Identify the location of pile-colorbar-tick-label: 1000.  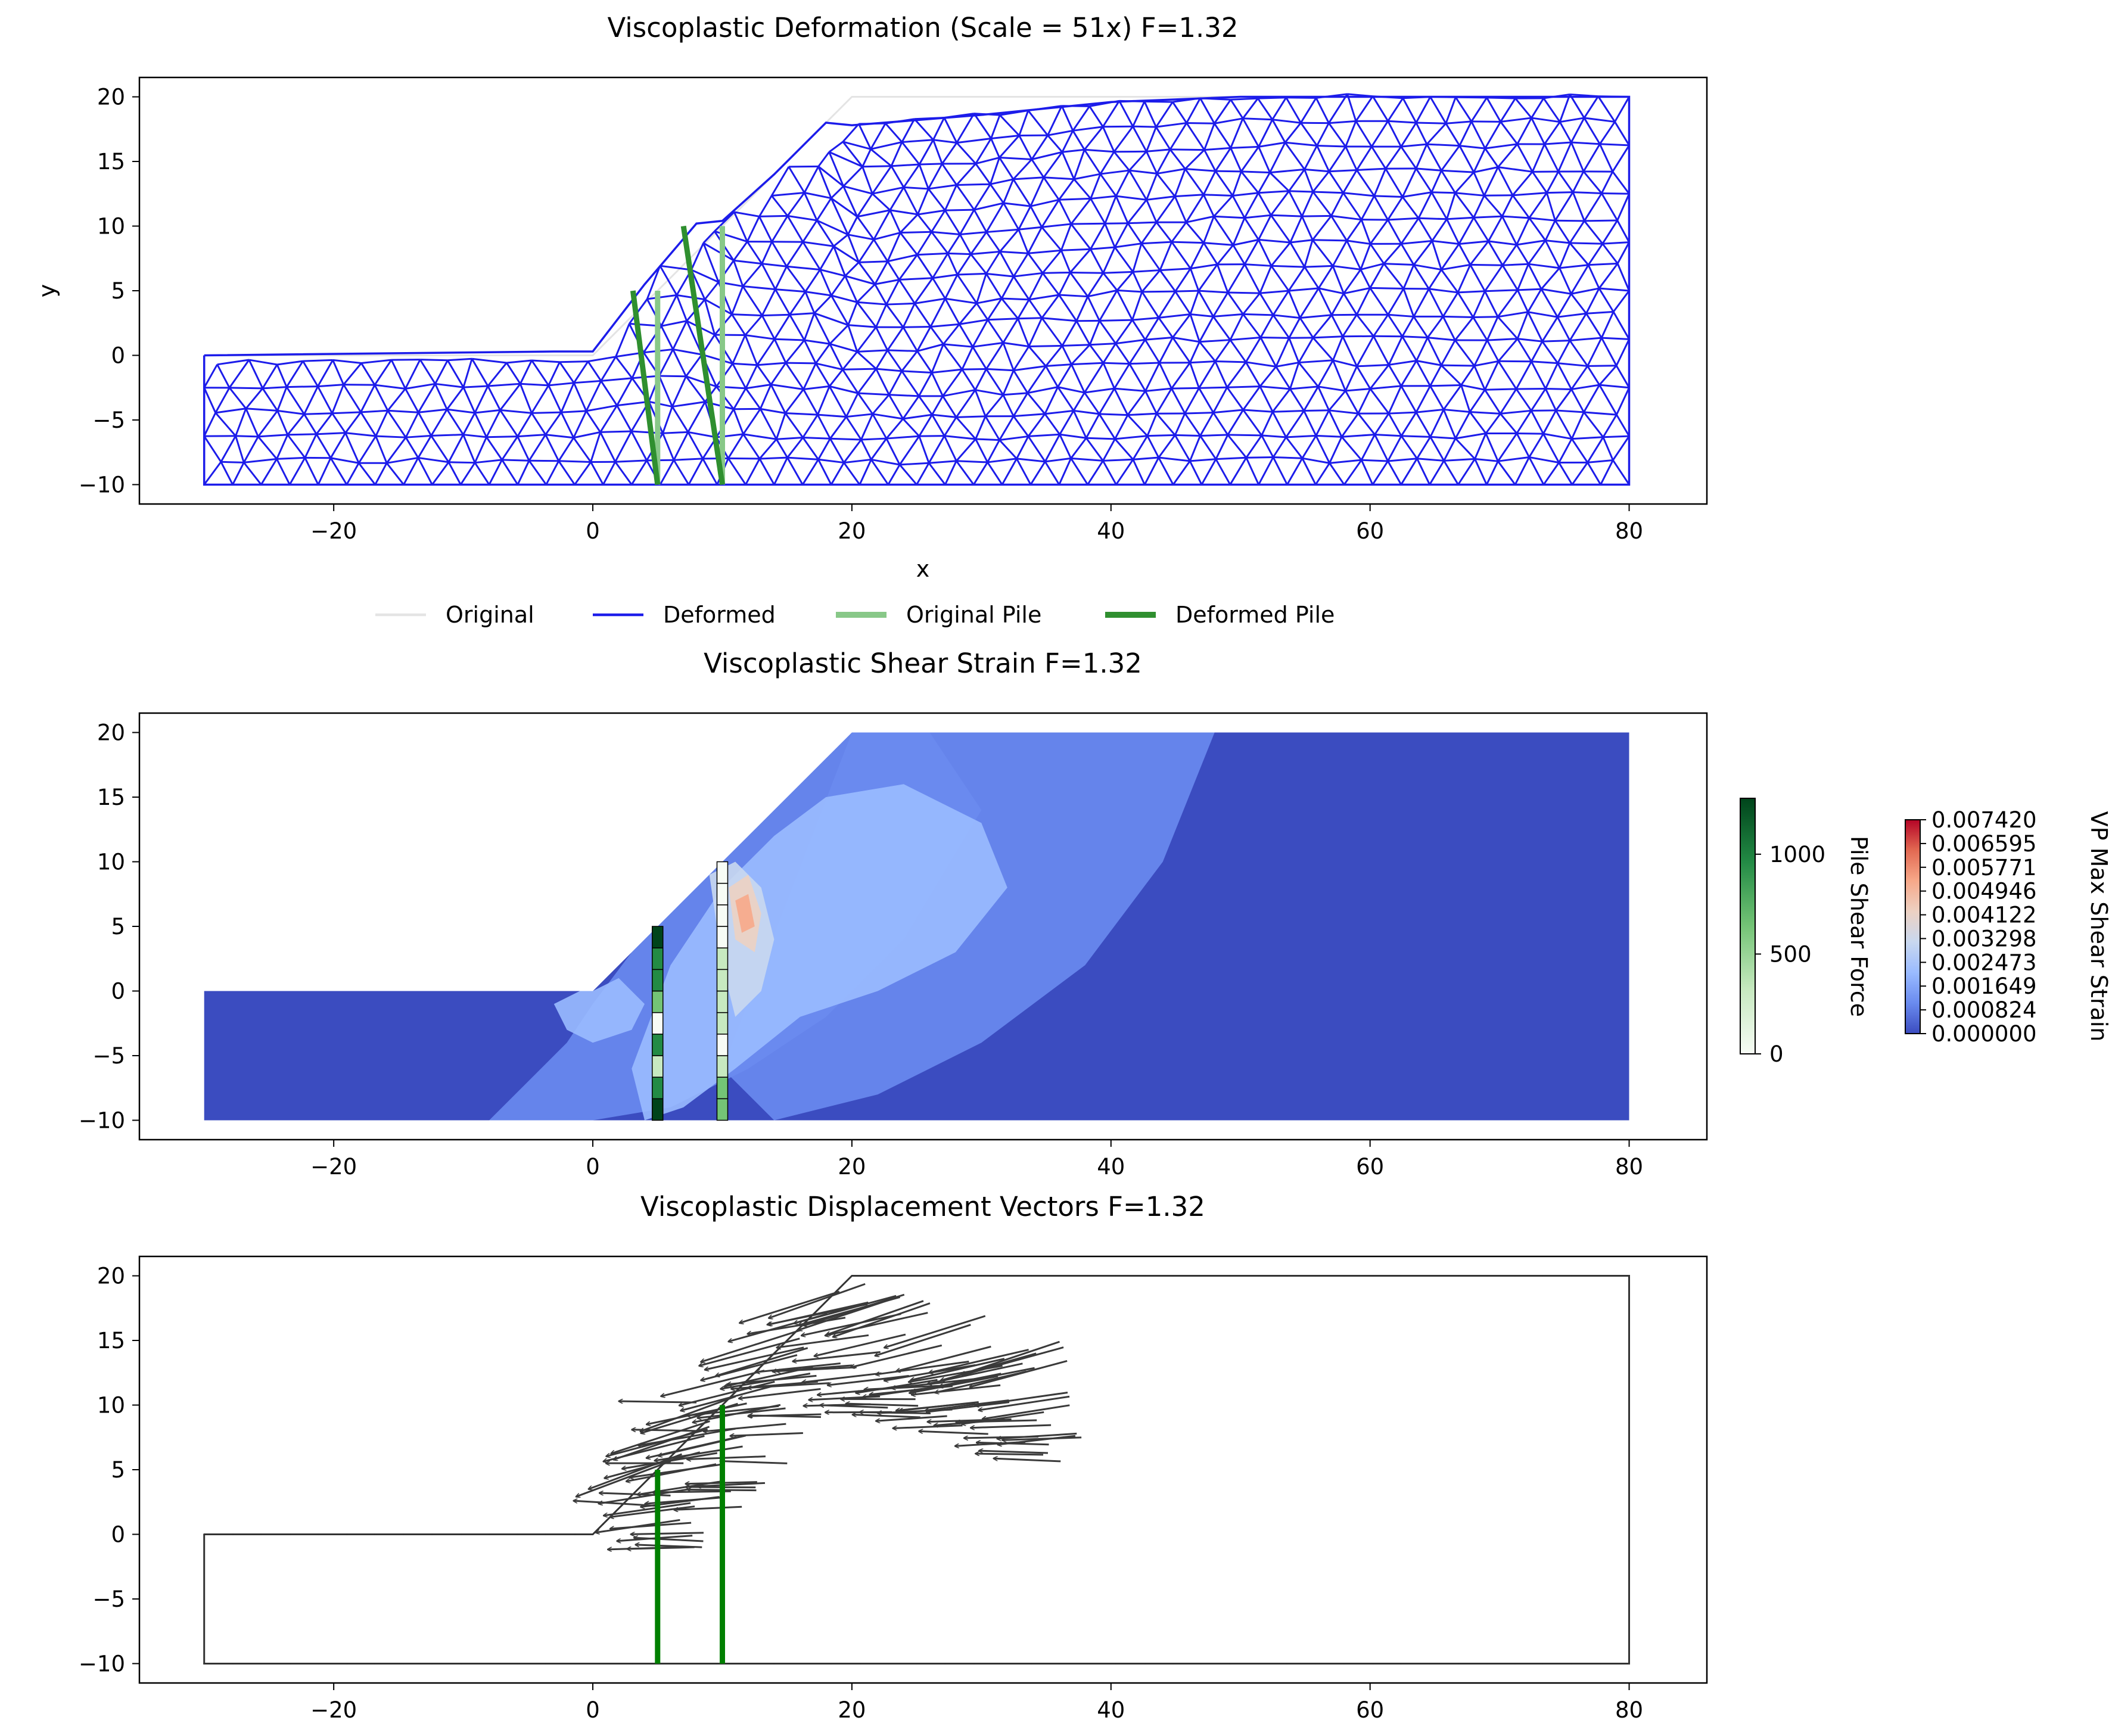
(1797, 854).